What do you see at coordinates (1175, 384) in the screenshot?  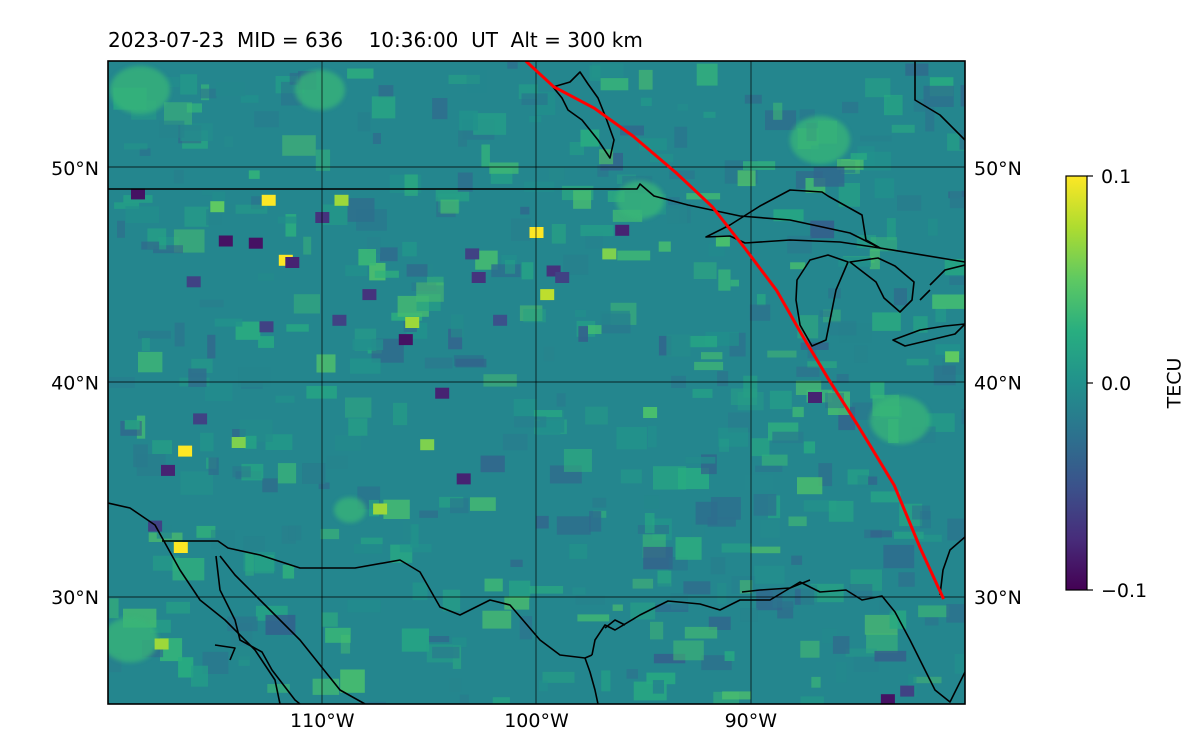 I see `colorbar-label: TECU` at bounding box center [1175, 384].